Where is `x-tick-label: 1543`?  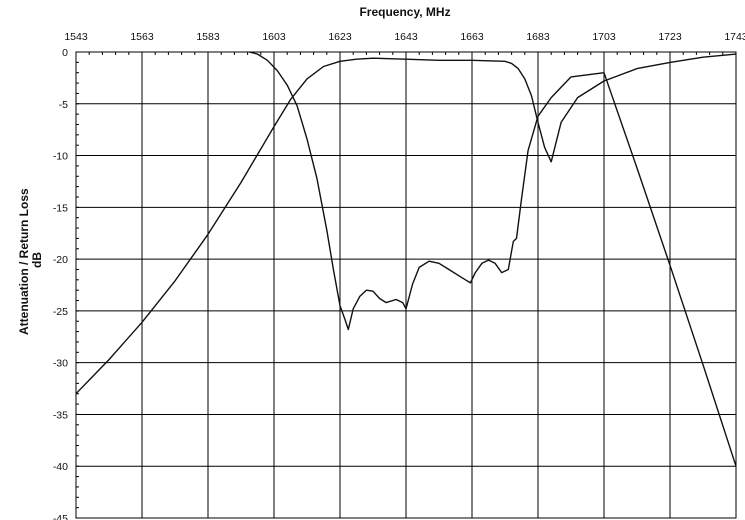 x-tick-label: 1543 is located at coordinates (76, 37).